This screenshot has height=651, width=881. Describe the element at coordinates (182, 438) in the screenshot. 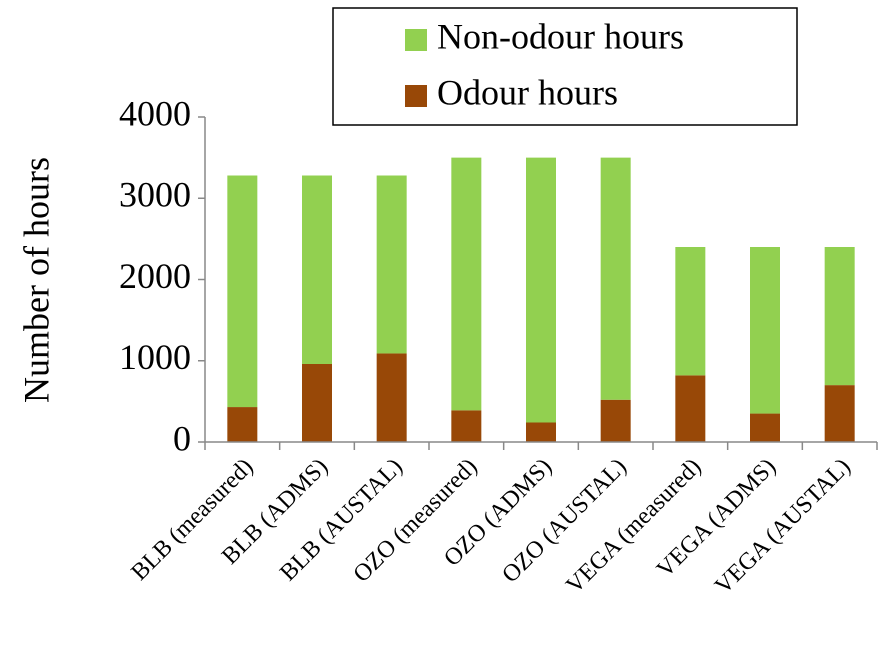

I see `y-tick-label: 0` at that location.